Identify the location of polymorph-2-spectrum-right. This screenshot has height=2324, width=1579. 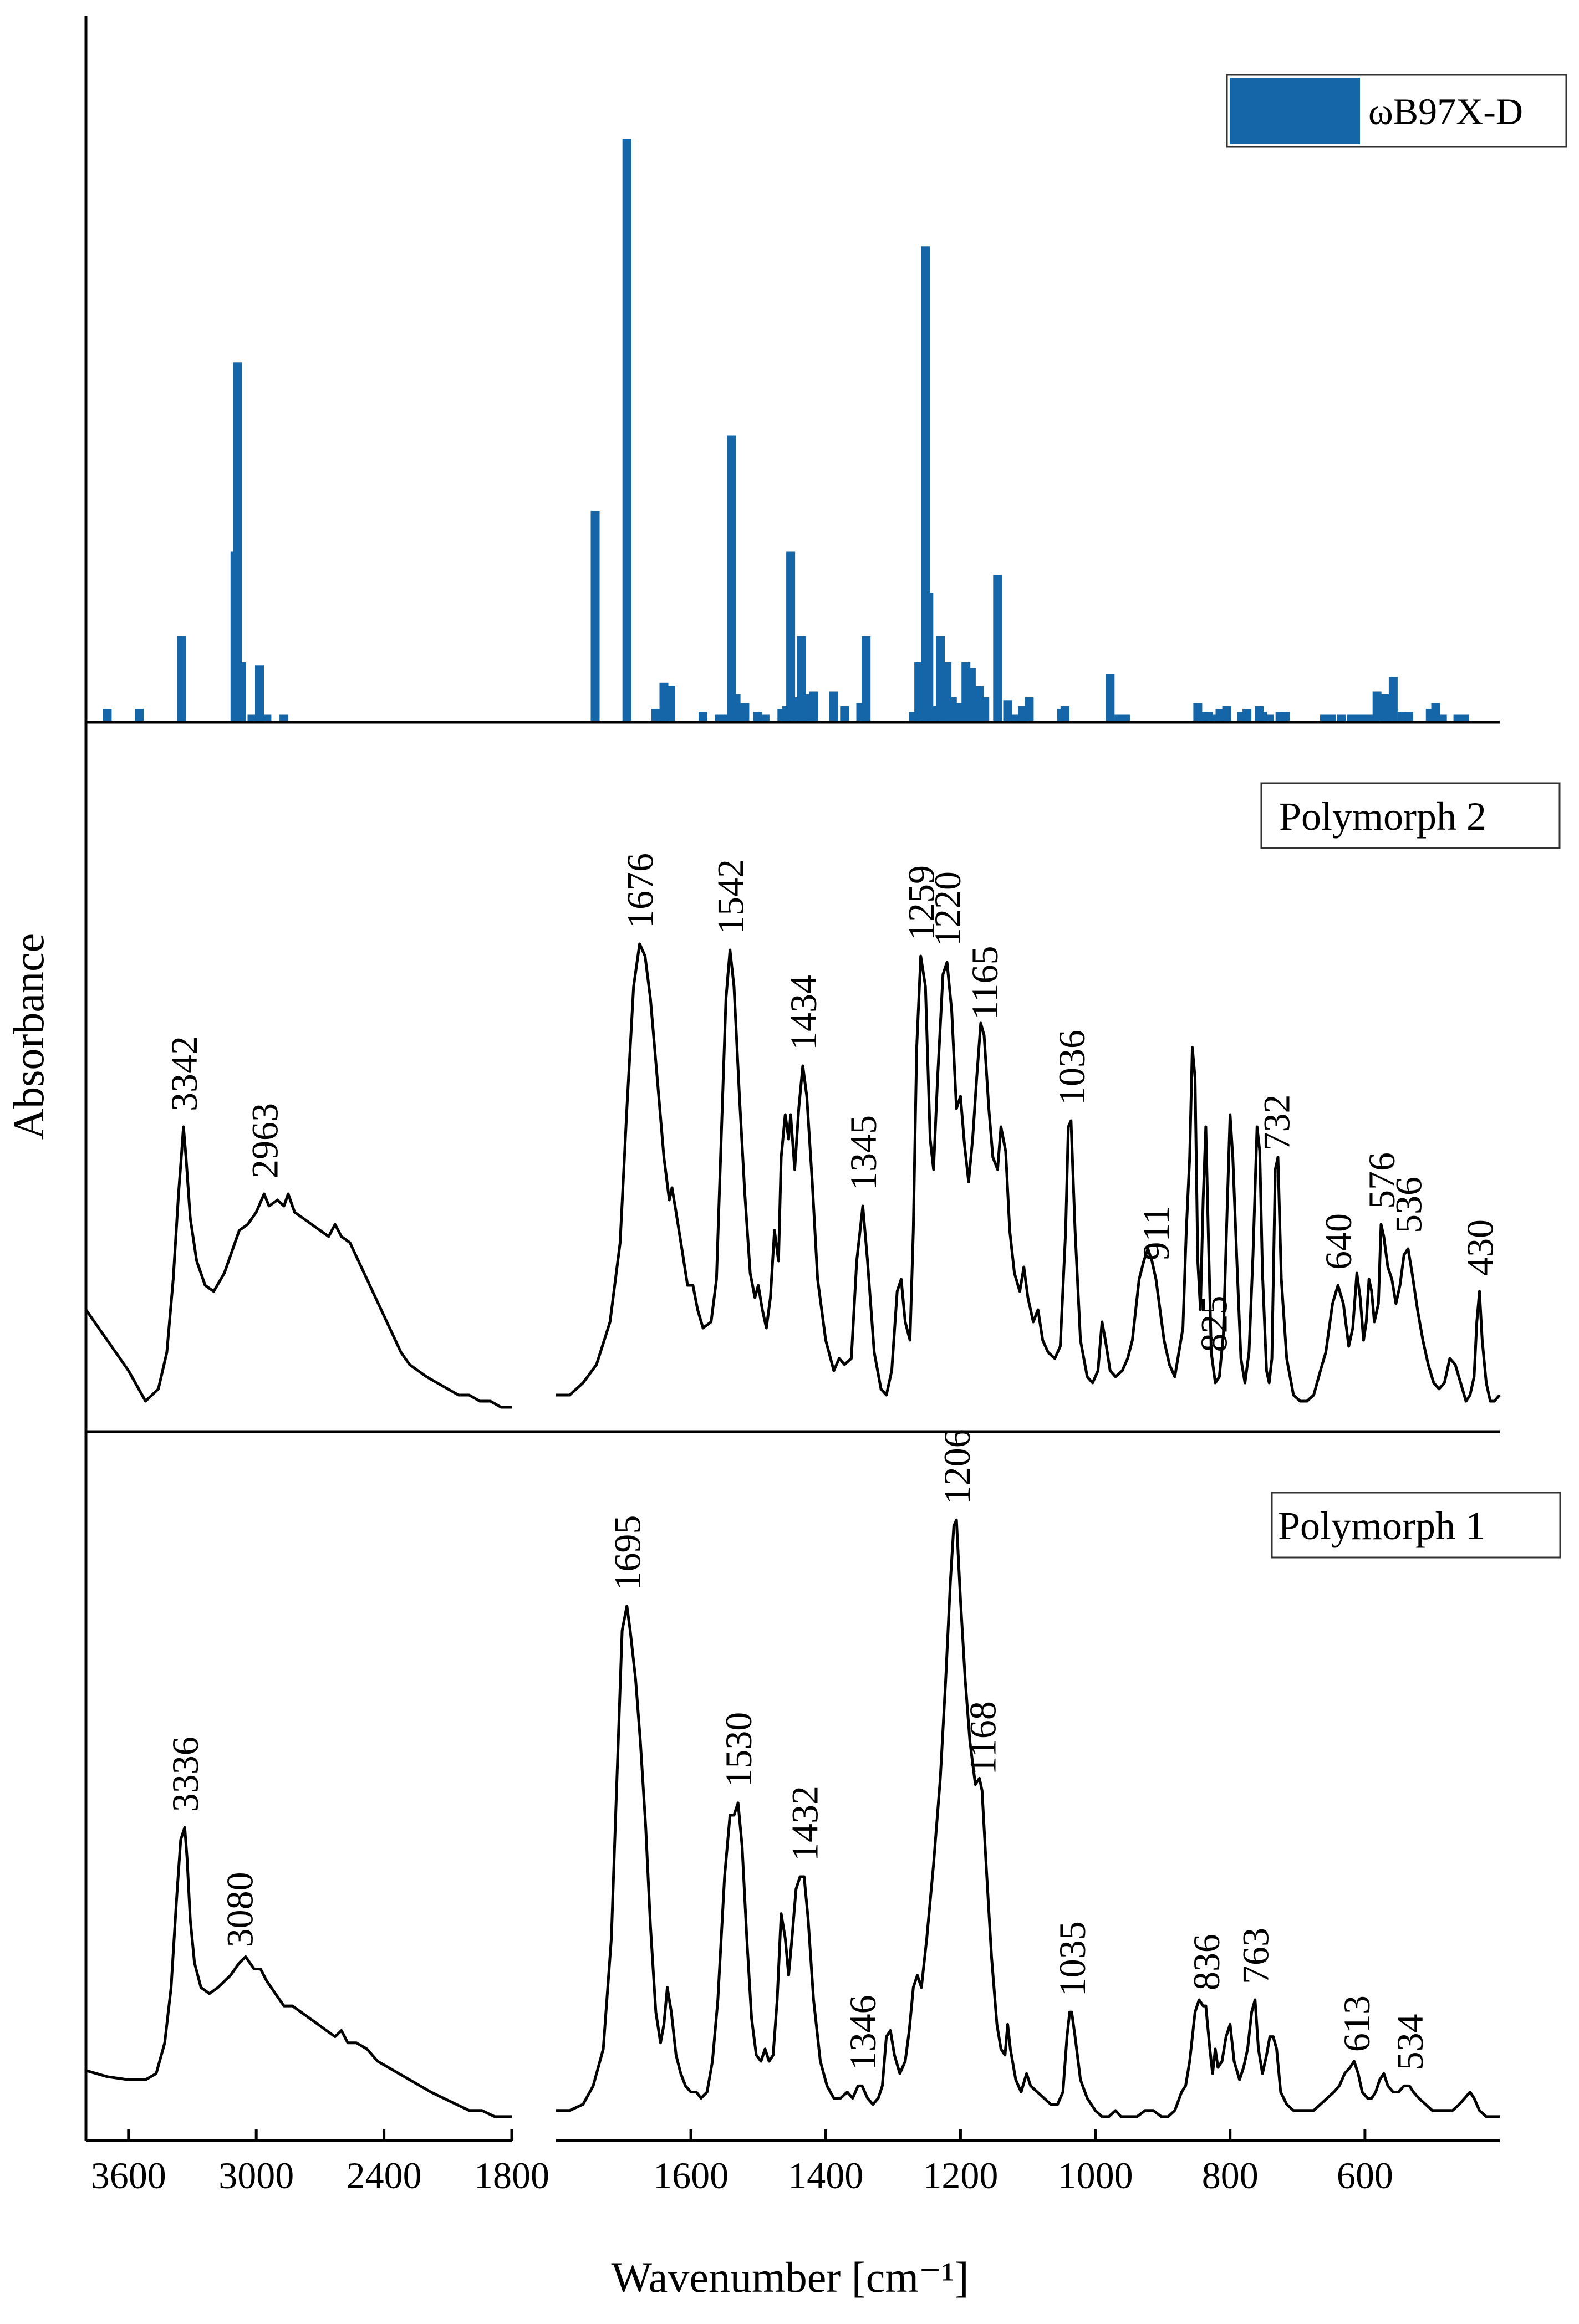
(1028, 1172).